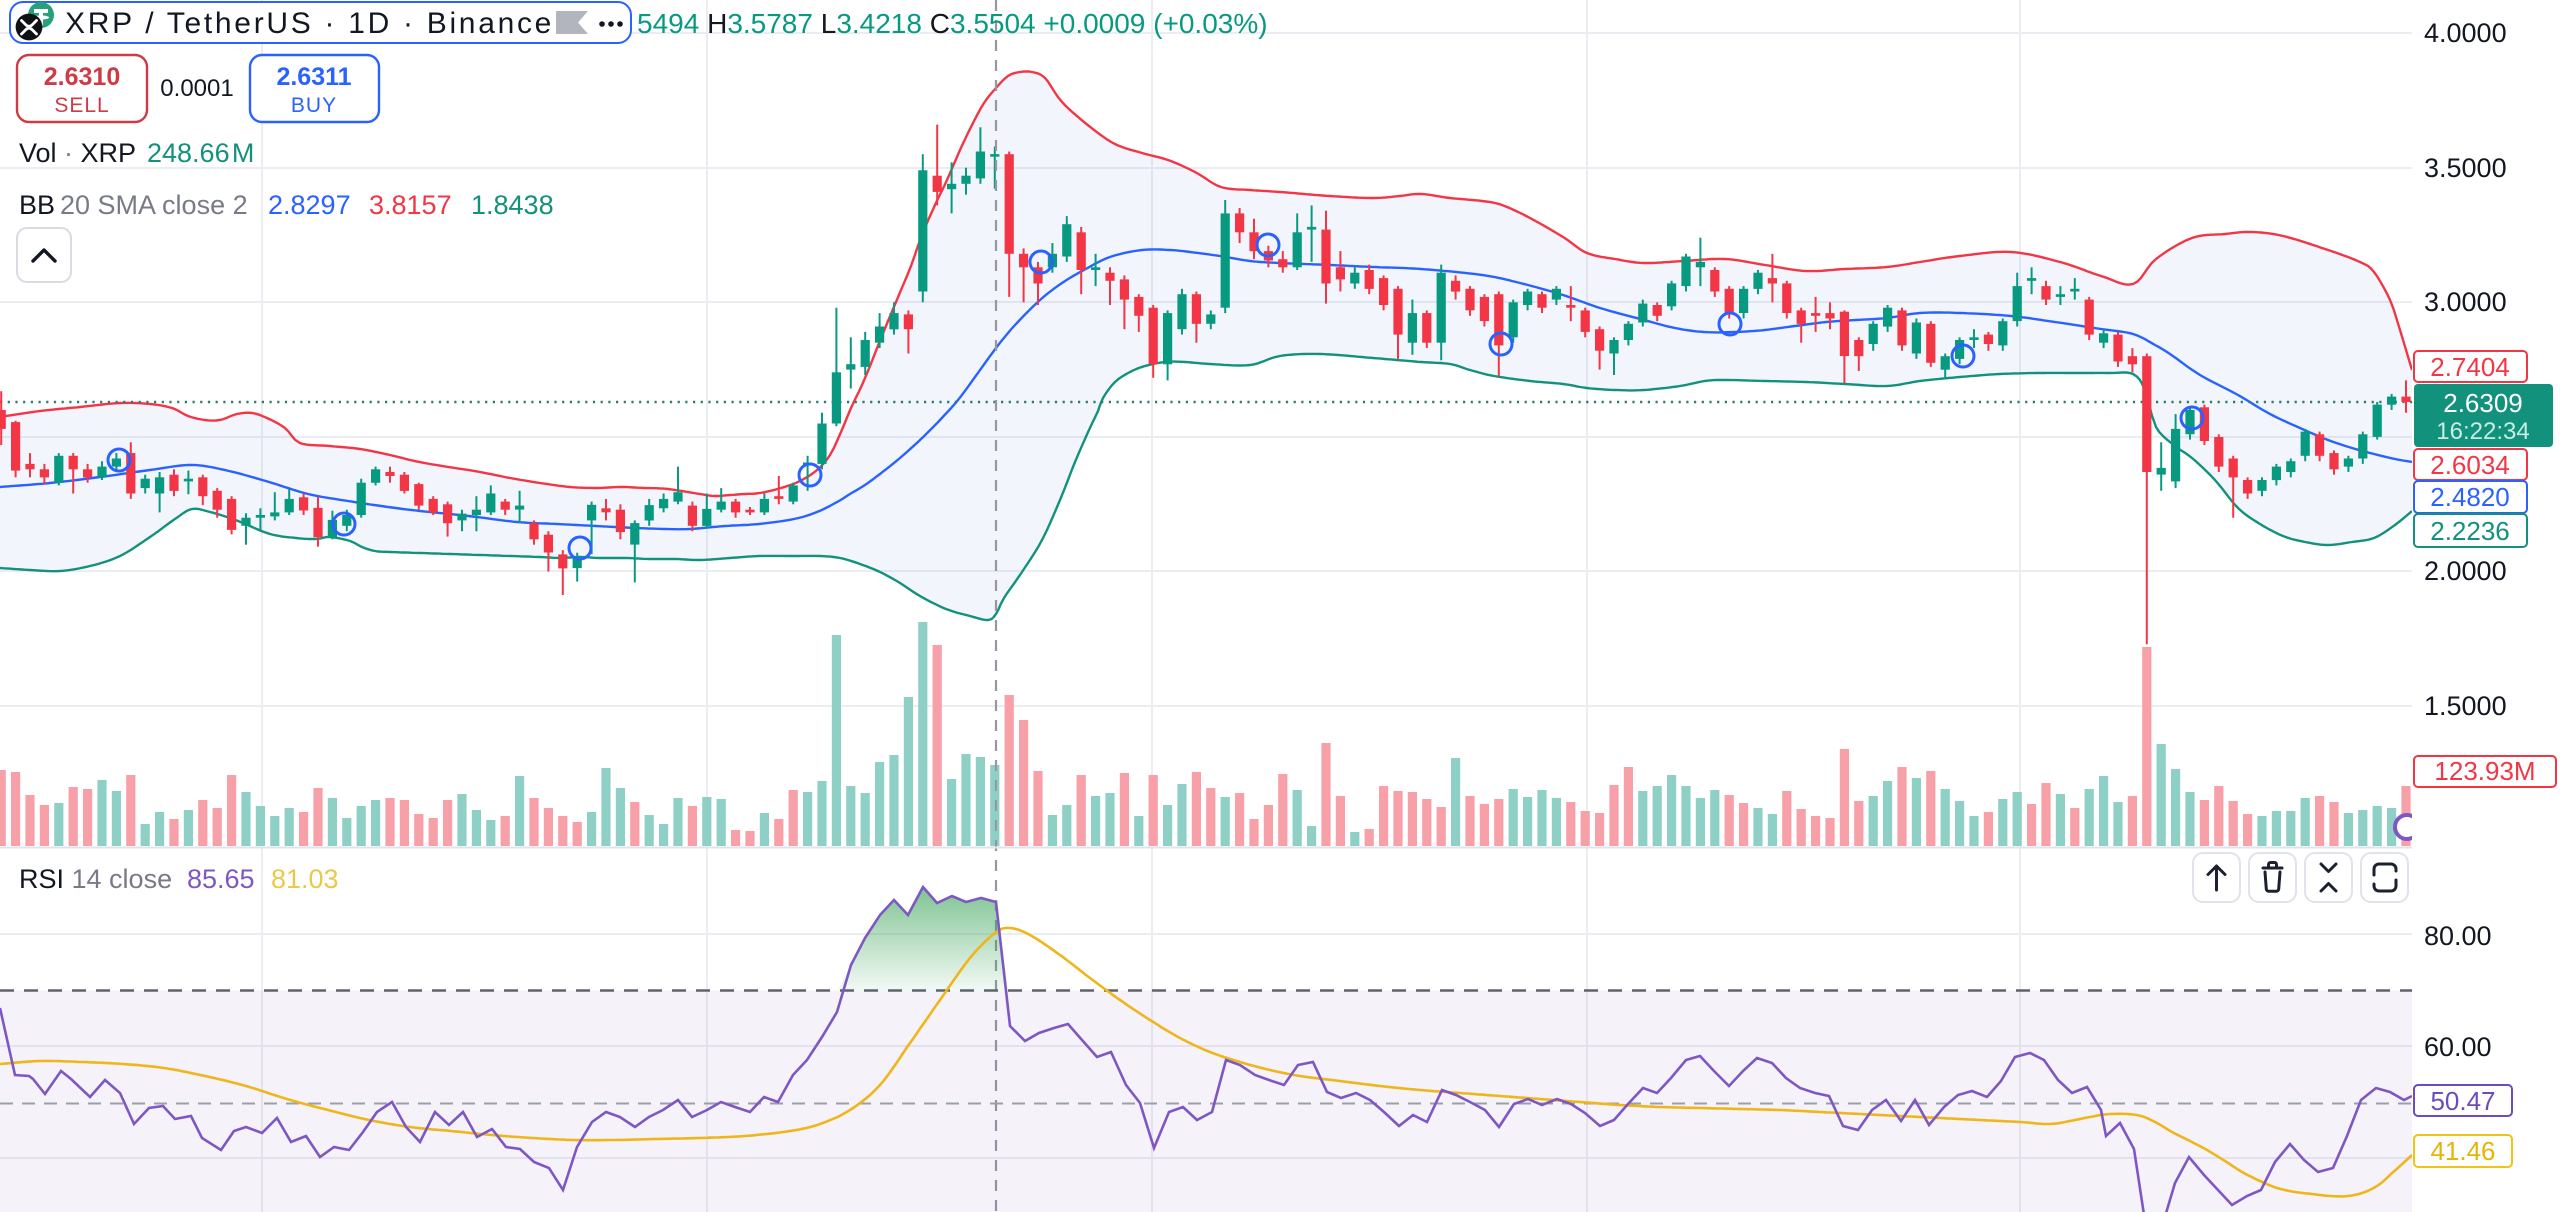  What do you see at coordinates (309, 23) in the screenshot?
I see `svg-text: XRP / TetherUS · 1D · Binance` at bounding box center [309, 23].